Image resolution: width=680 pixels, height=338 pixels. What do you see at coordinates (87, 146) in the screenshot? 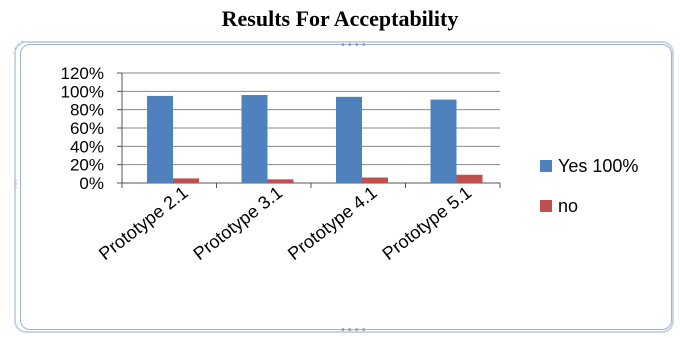
I see `y-tick-label: 40%` at bounding box center [87, 146].